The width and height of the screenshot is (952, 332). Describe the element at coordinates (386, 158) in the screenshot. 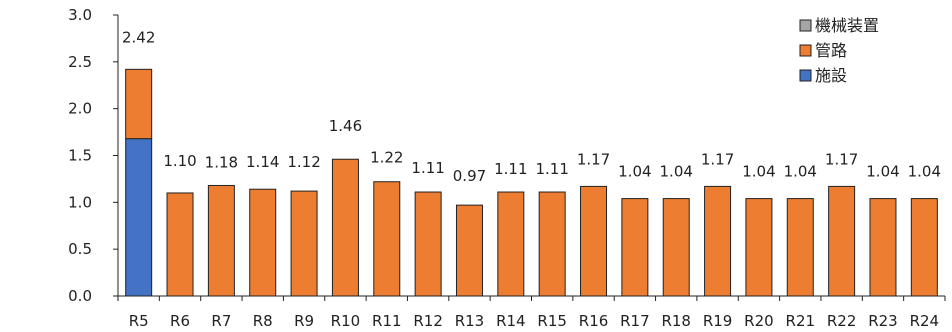

I see `data-label: 1.22` at that location.